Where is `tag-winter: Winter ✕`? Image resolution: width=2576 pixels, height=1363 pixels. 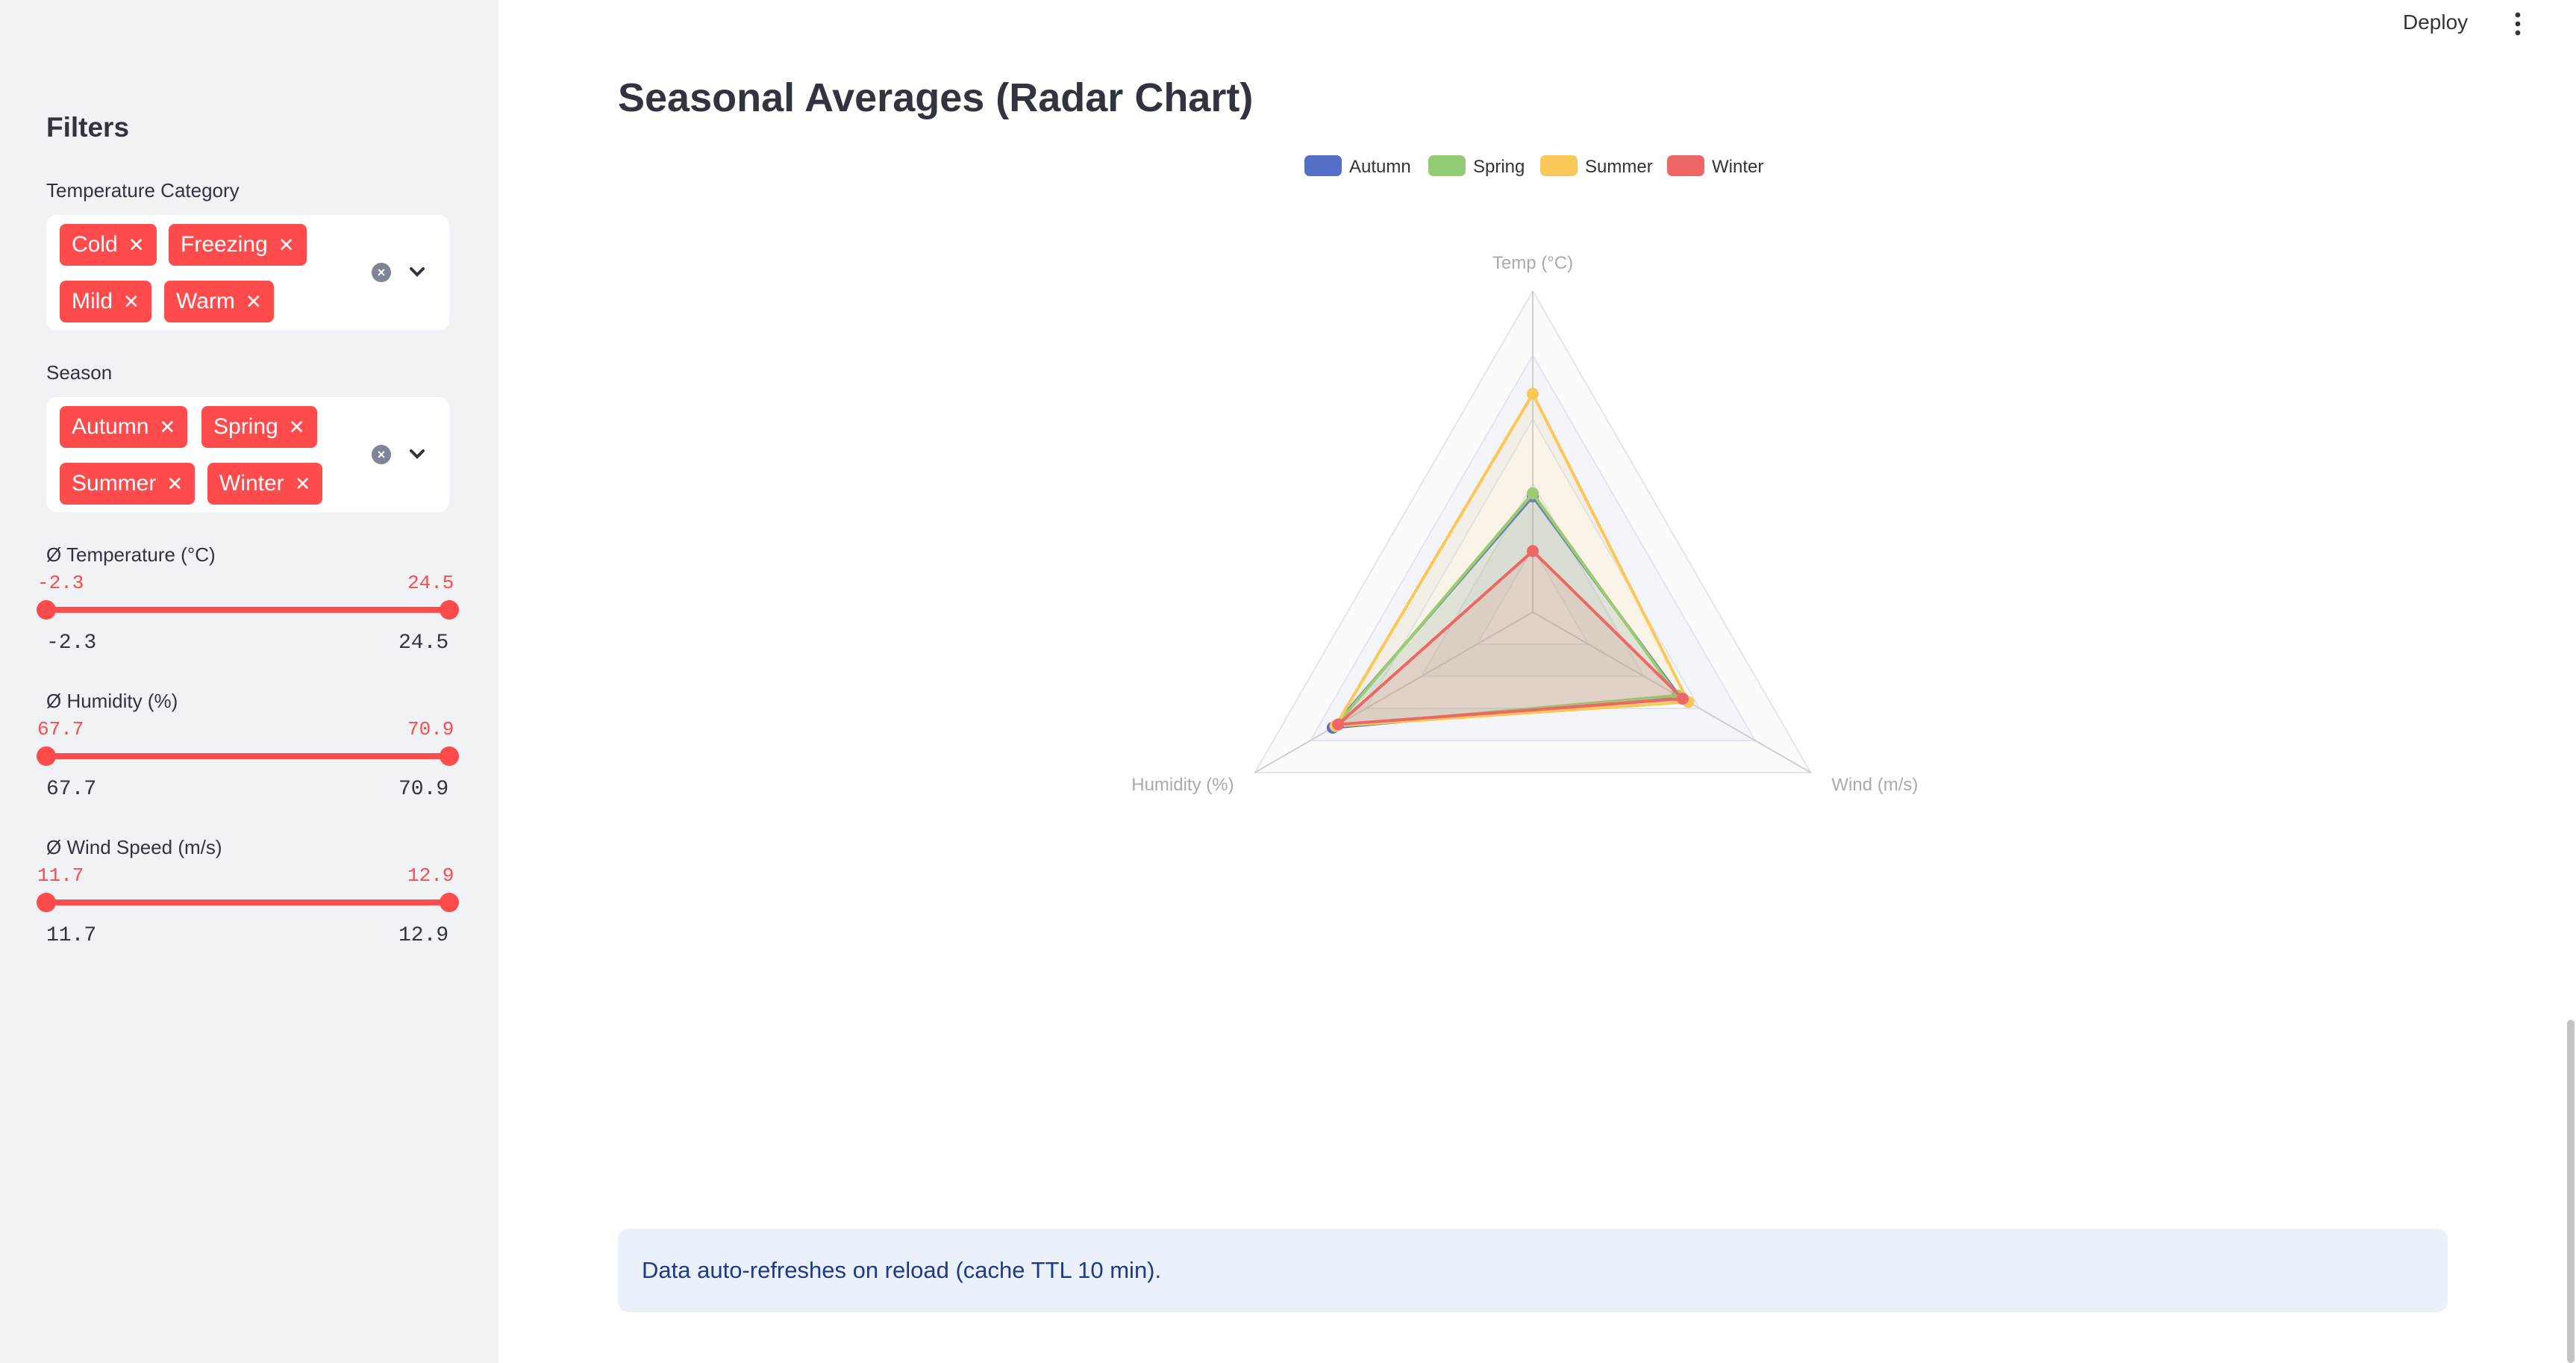 tag-winter: Winter ✕ is located at coordinates (265, 484).